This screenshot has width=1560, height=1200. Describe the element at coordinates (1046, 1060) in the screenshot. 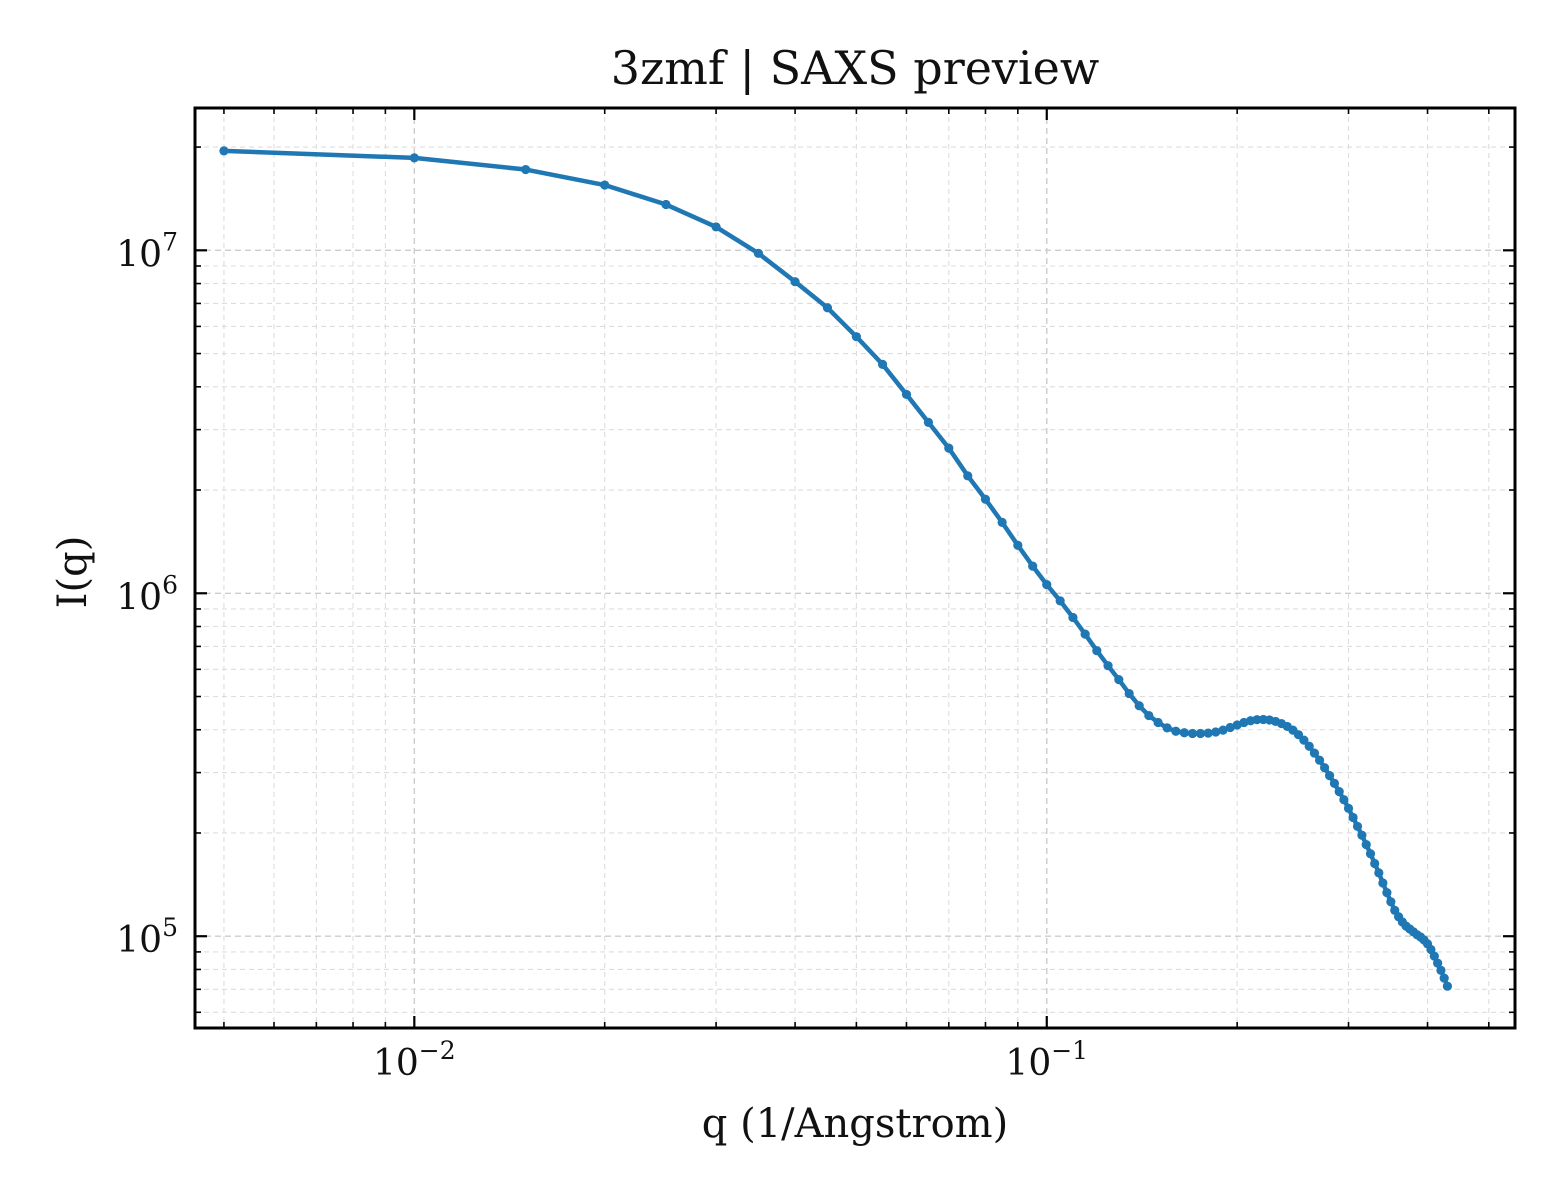

I see `x-tick-label: 10⁻¹` at that location.